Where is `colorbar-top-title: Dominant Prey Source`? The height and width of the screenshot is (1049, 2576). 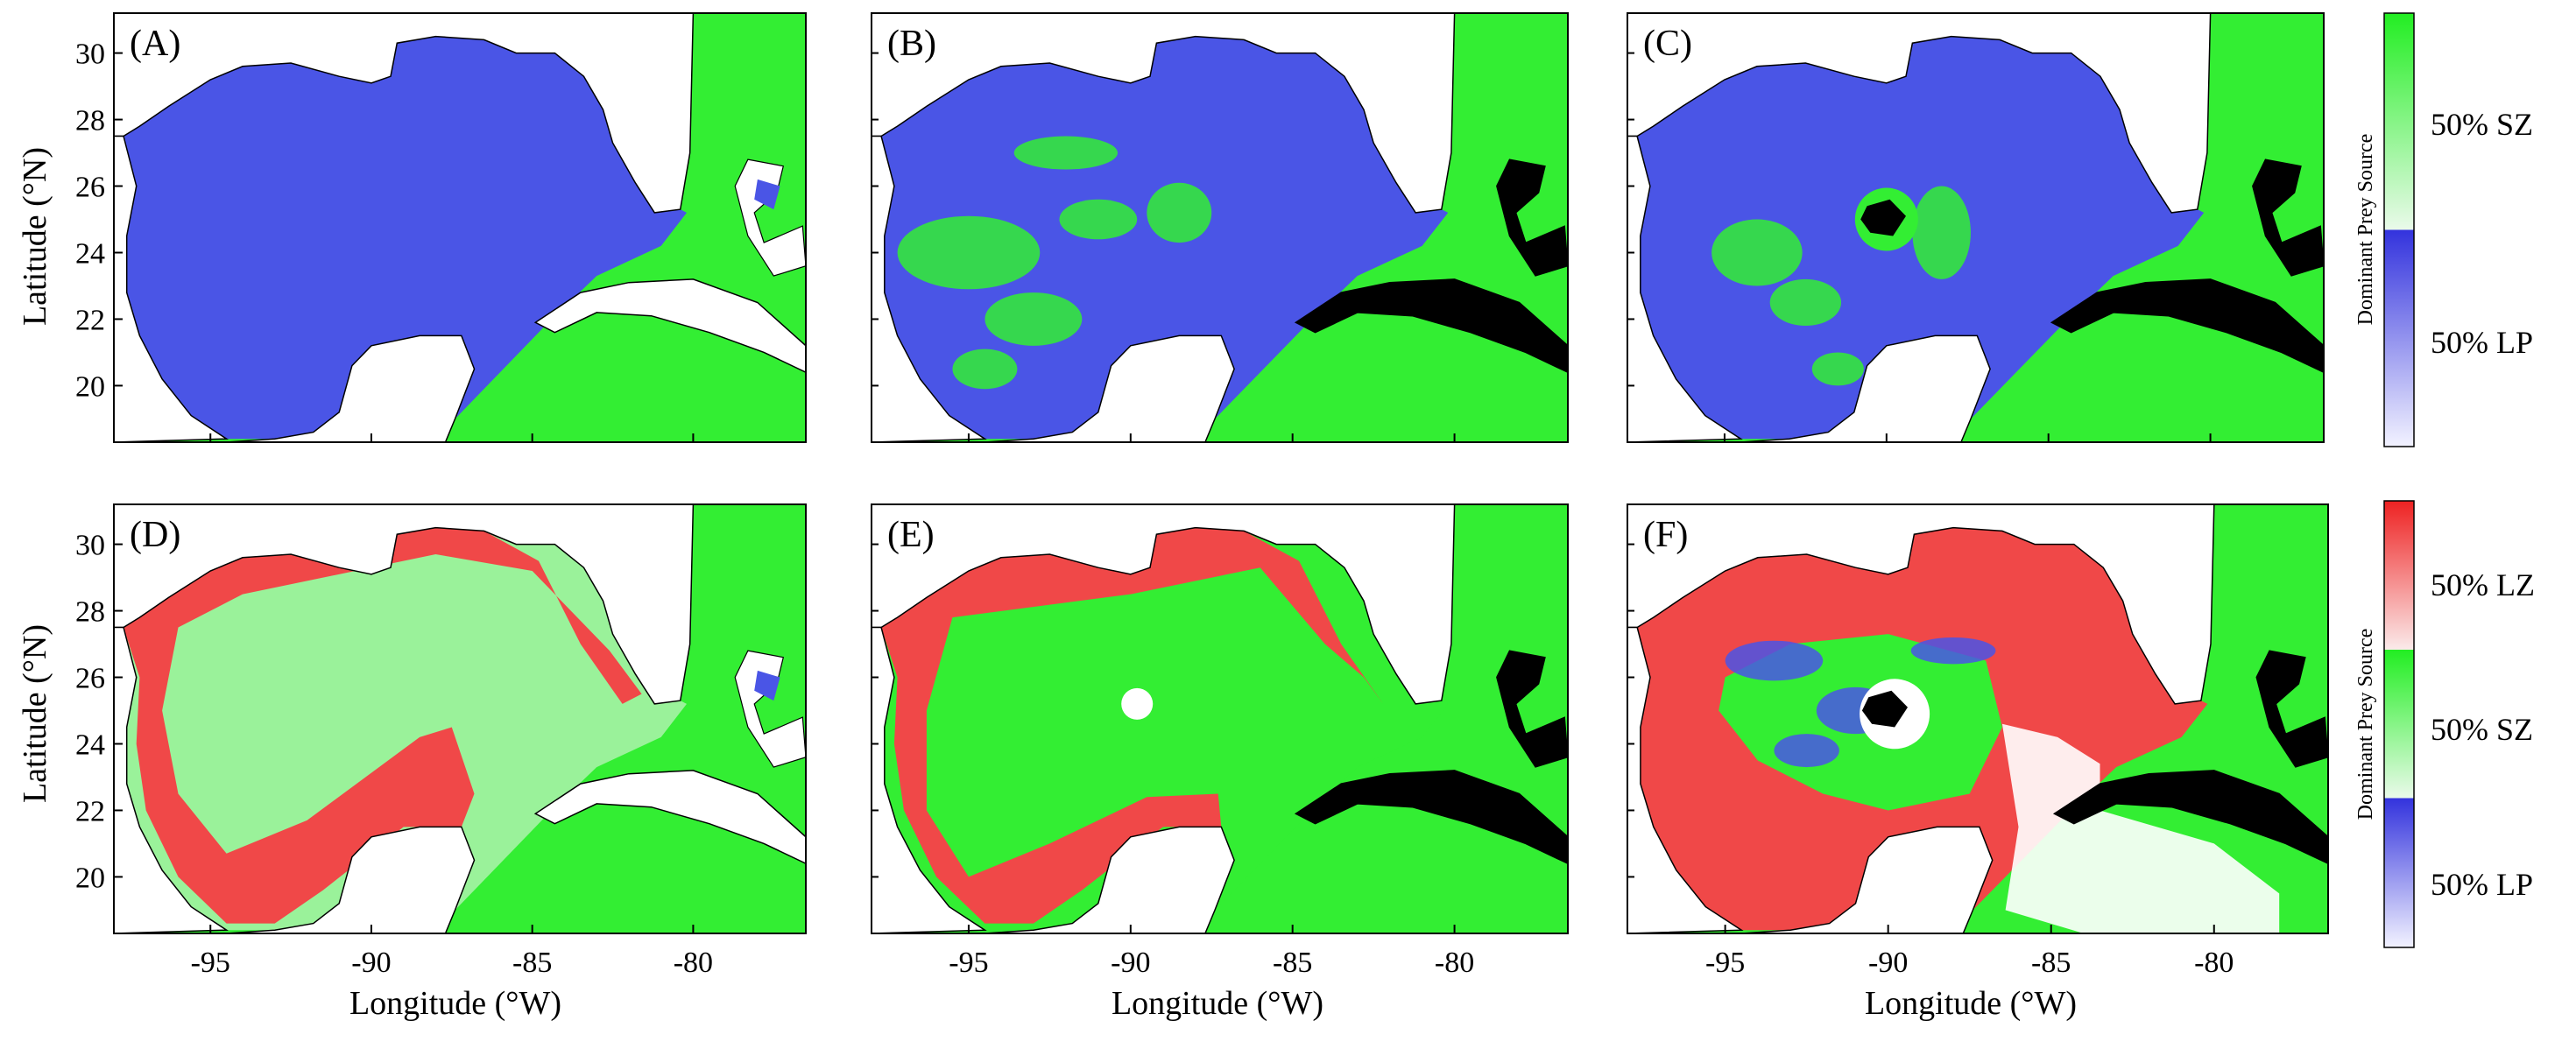 colorbar-top-title: Dominant Prey Source is located at coordinates (2365, 230).